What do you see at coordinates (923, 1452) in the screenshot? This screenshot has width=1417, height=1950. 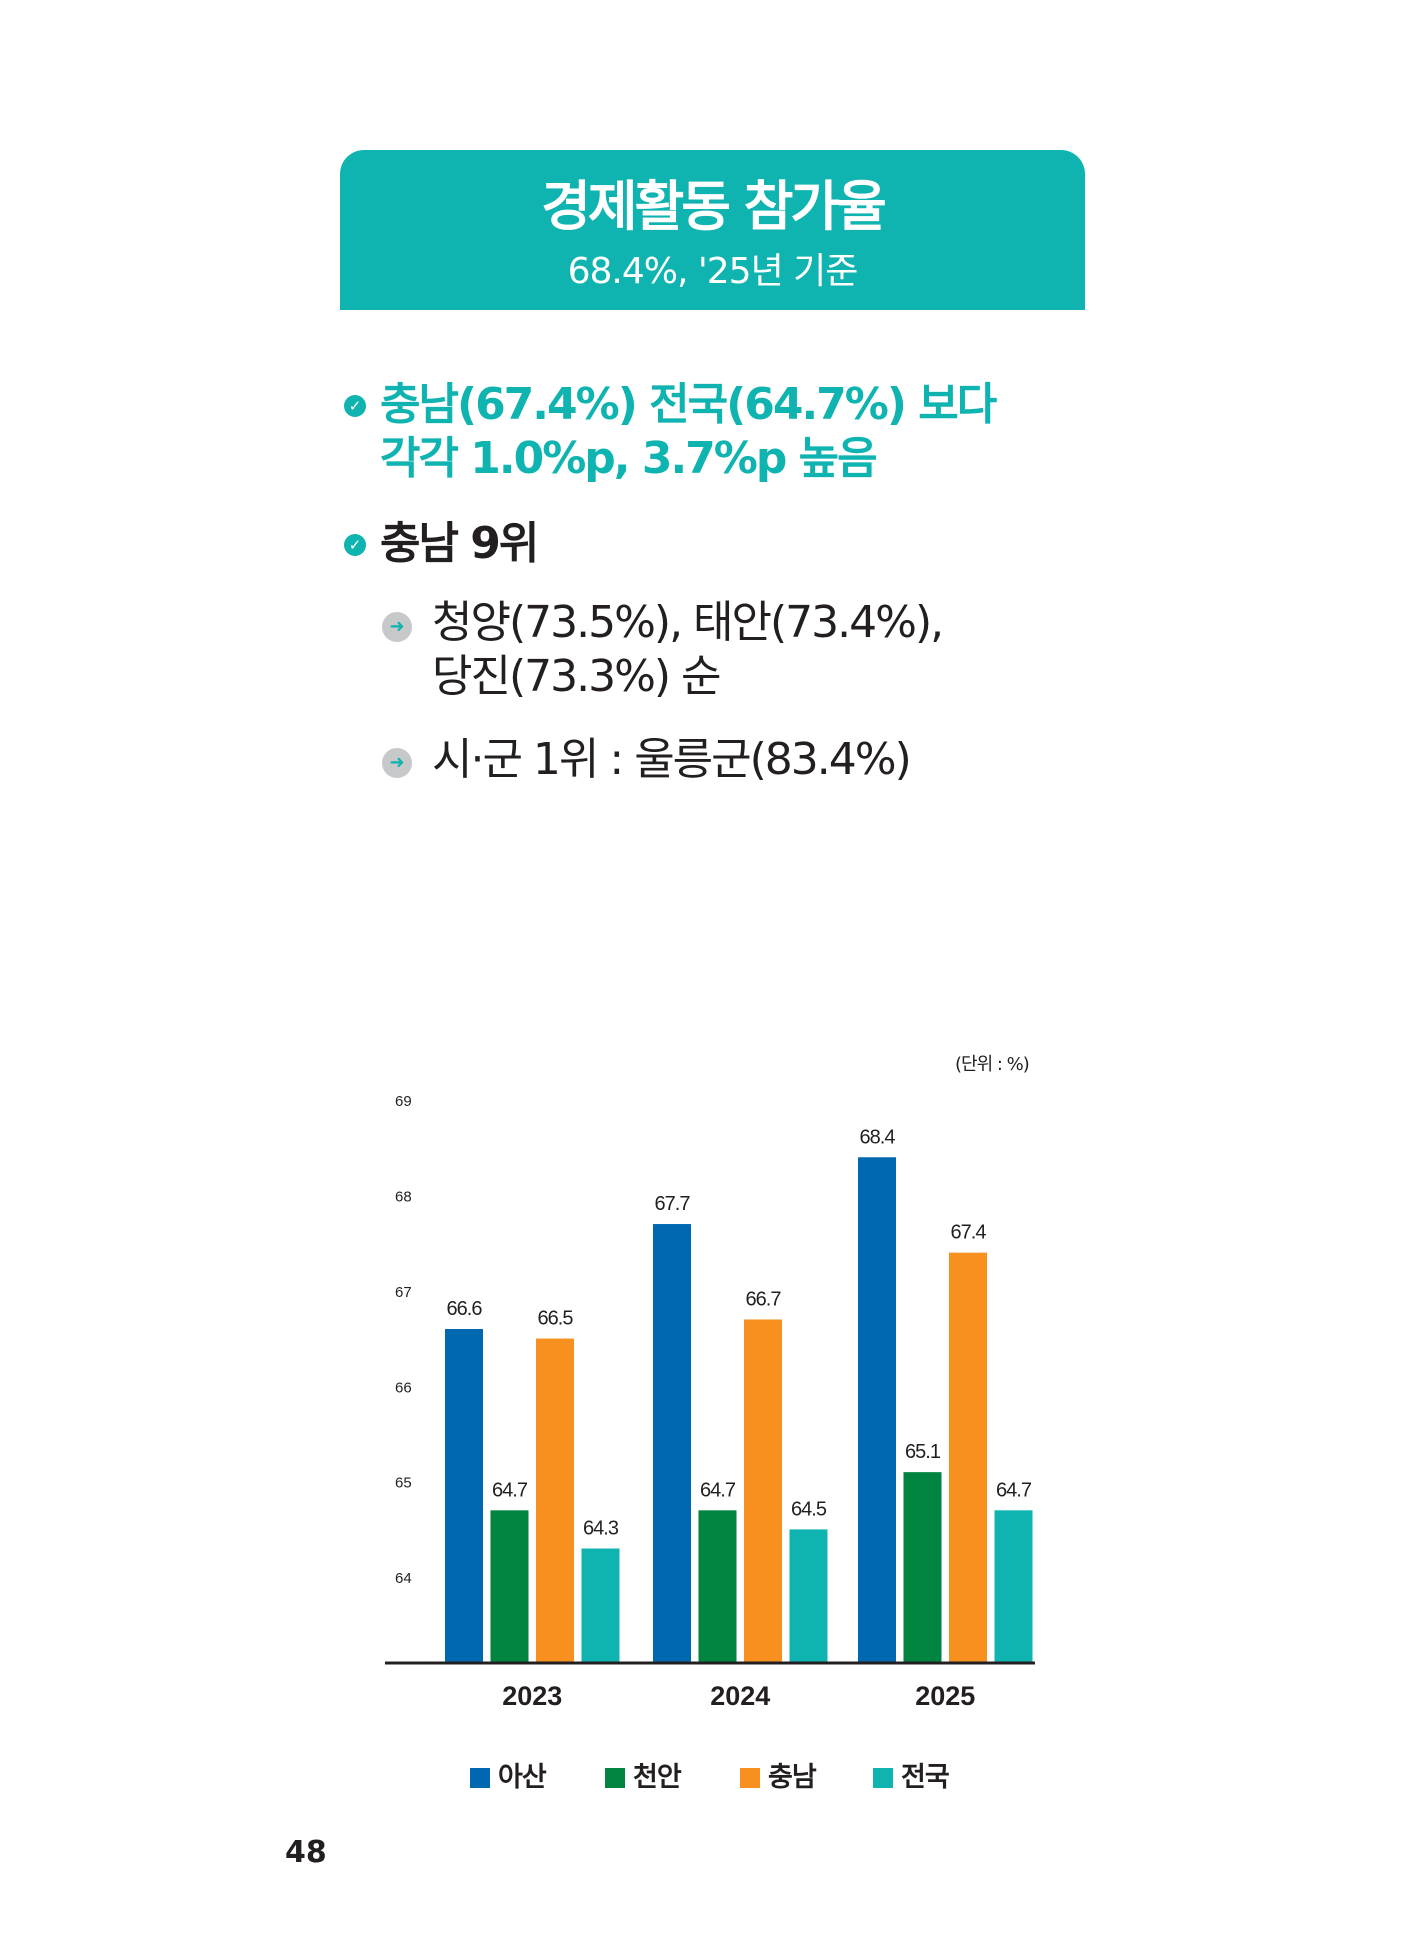 I see `data-label: 65.1` at bounding box center [923, 1452].